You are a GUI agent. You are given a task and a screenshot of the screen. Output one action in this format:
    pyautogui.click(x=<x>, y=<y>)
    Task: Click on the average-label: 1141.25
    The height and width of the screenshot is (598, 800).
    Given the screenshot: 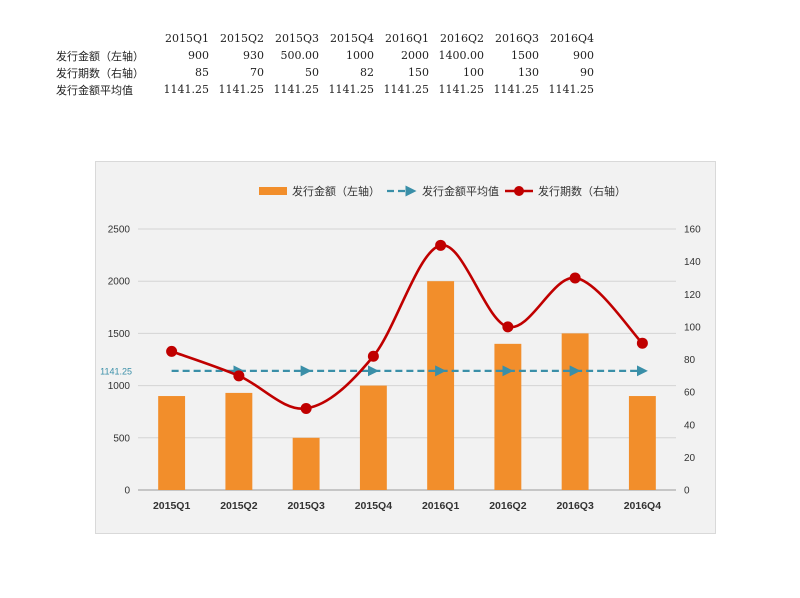 What is the action you would take?
    pyautogui.click(x=116, y=371)
    